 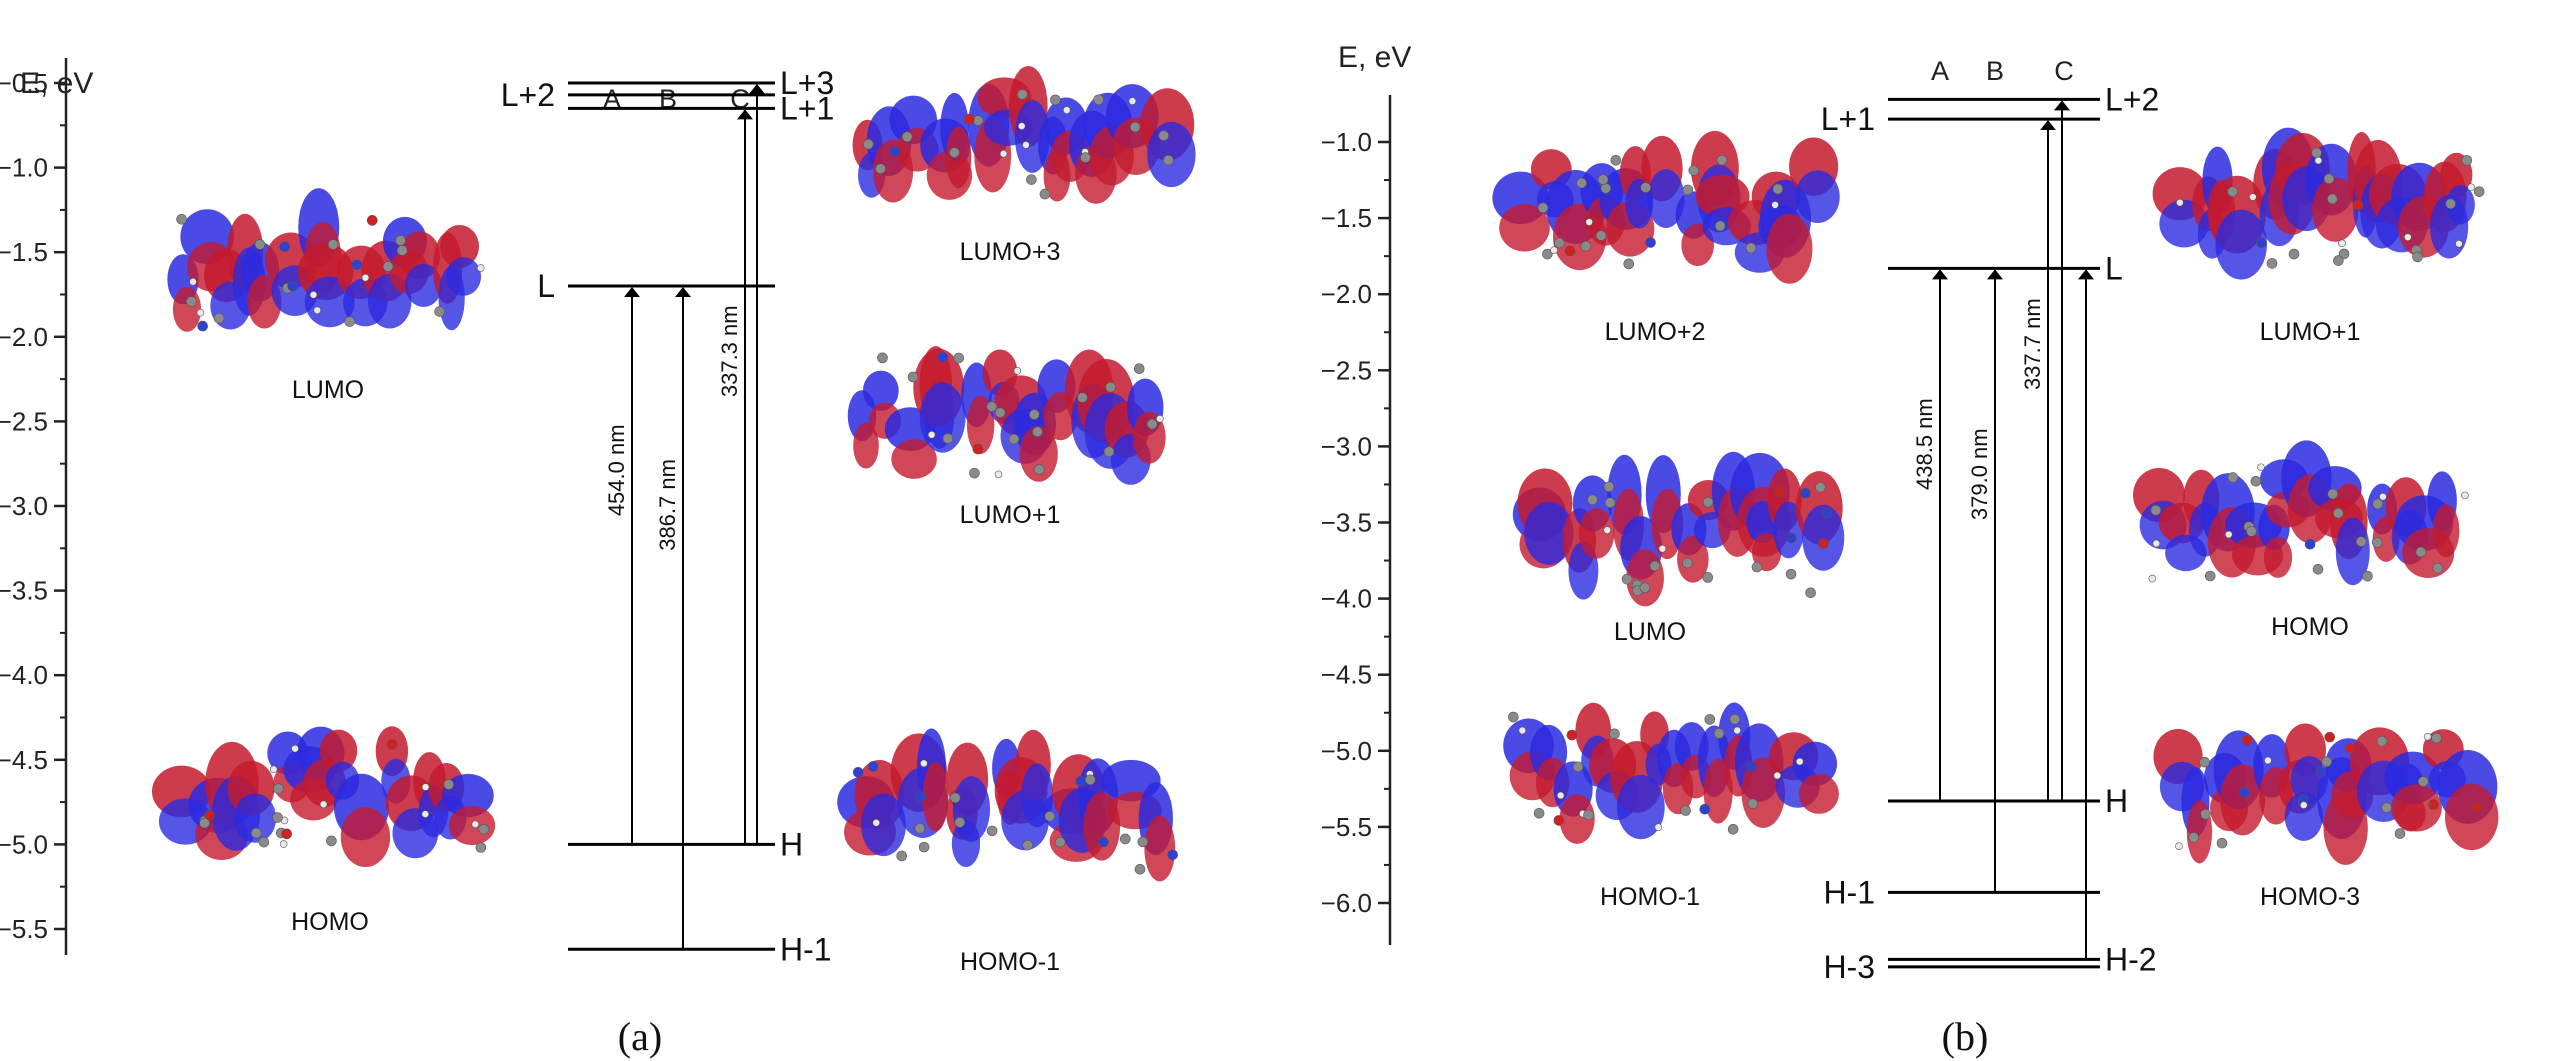 I want to click on orbital-label-homo-1-a: HOMO-1, so click(x=1010, y=962).